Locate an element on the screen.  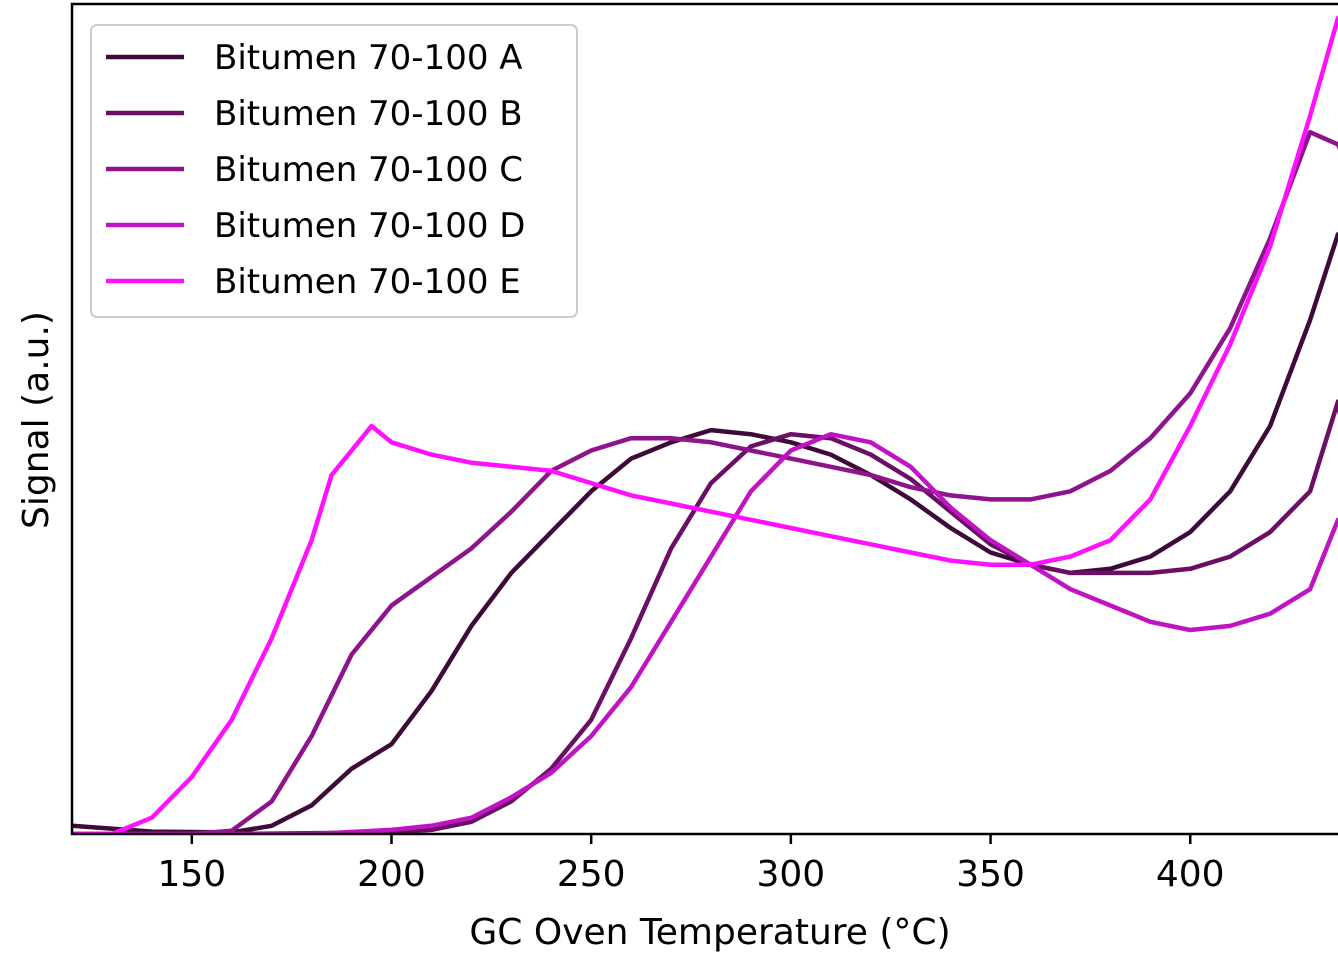
x-tick-label-200: 200 is located at coordinates (391, 874).